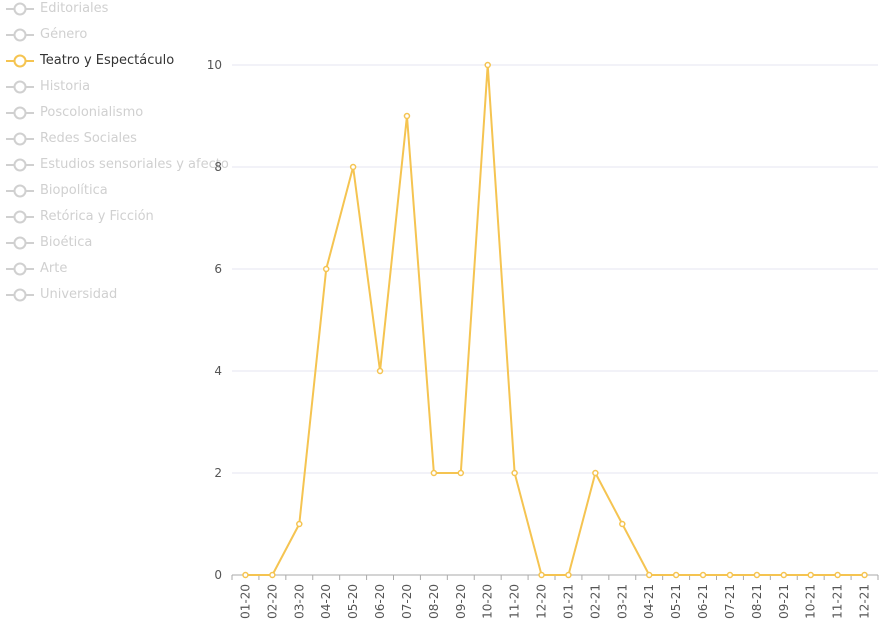 The width and height of the screenshot is (881, 628). I want to click on y-tick-label: 2, so click(218, 473).